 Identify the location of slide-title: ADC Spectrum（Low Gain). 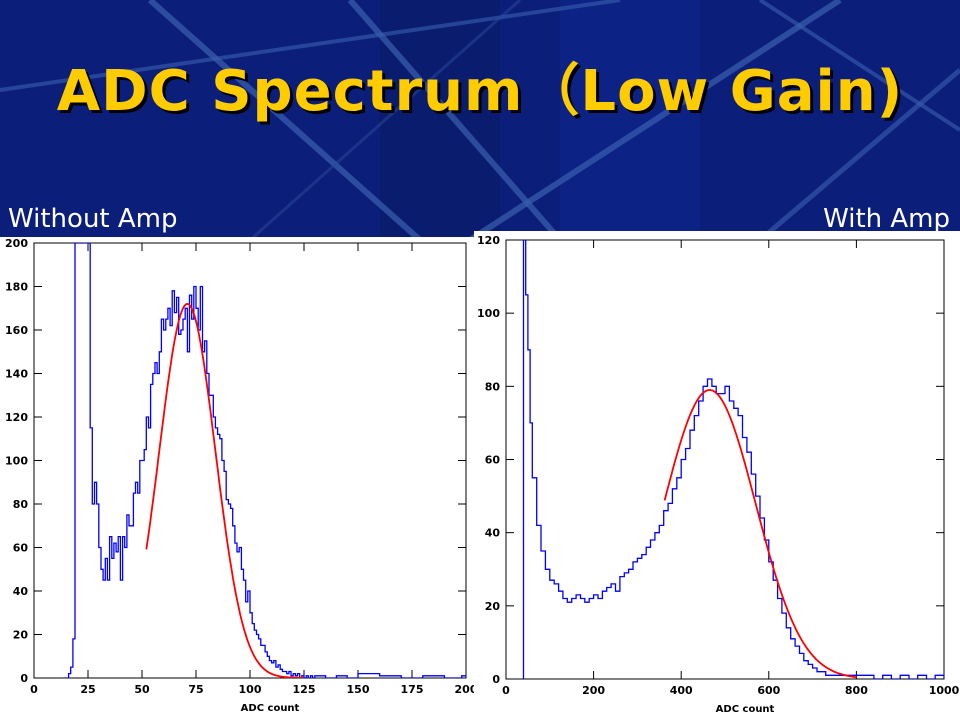
(480, 91).